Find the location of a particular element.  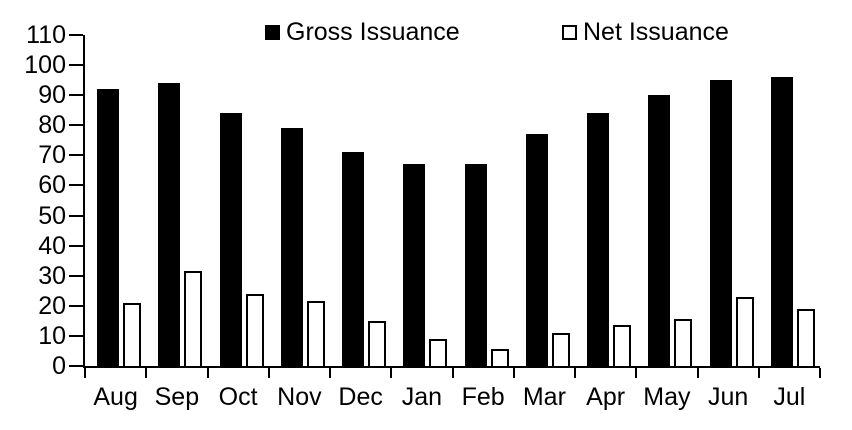

x-axis-label-mar: Mar is located at coordinates (544, 397).